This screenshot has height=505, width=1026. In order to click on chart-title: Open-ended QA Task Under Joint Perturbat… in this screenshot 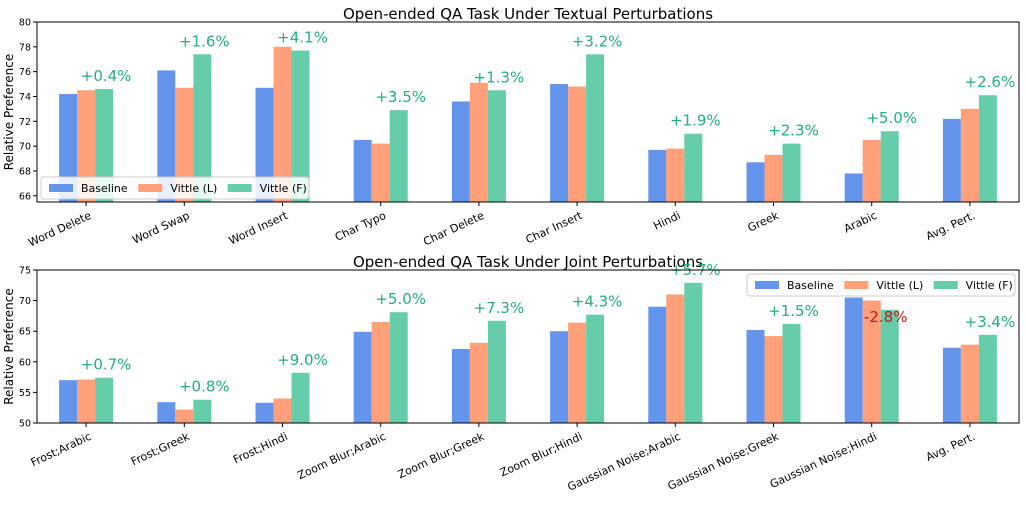, I will do `click(528, 262)`.